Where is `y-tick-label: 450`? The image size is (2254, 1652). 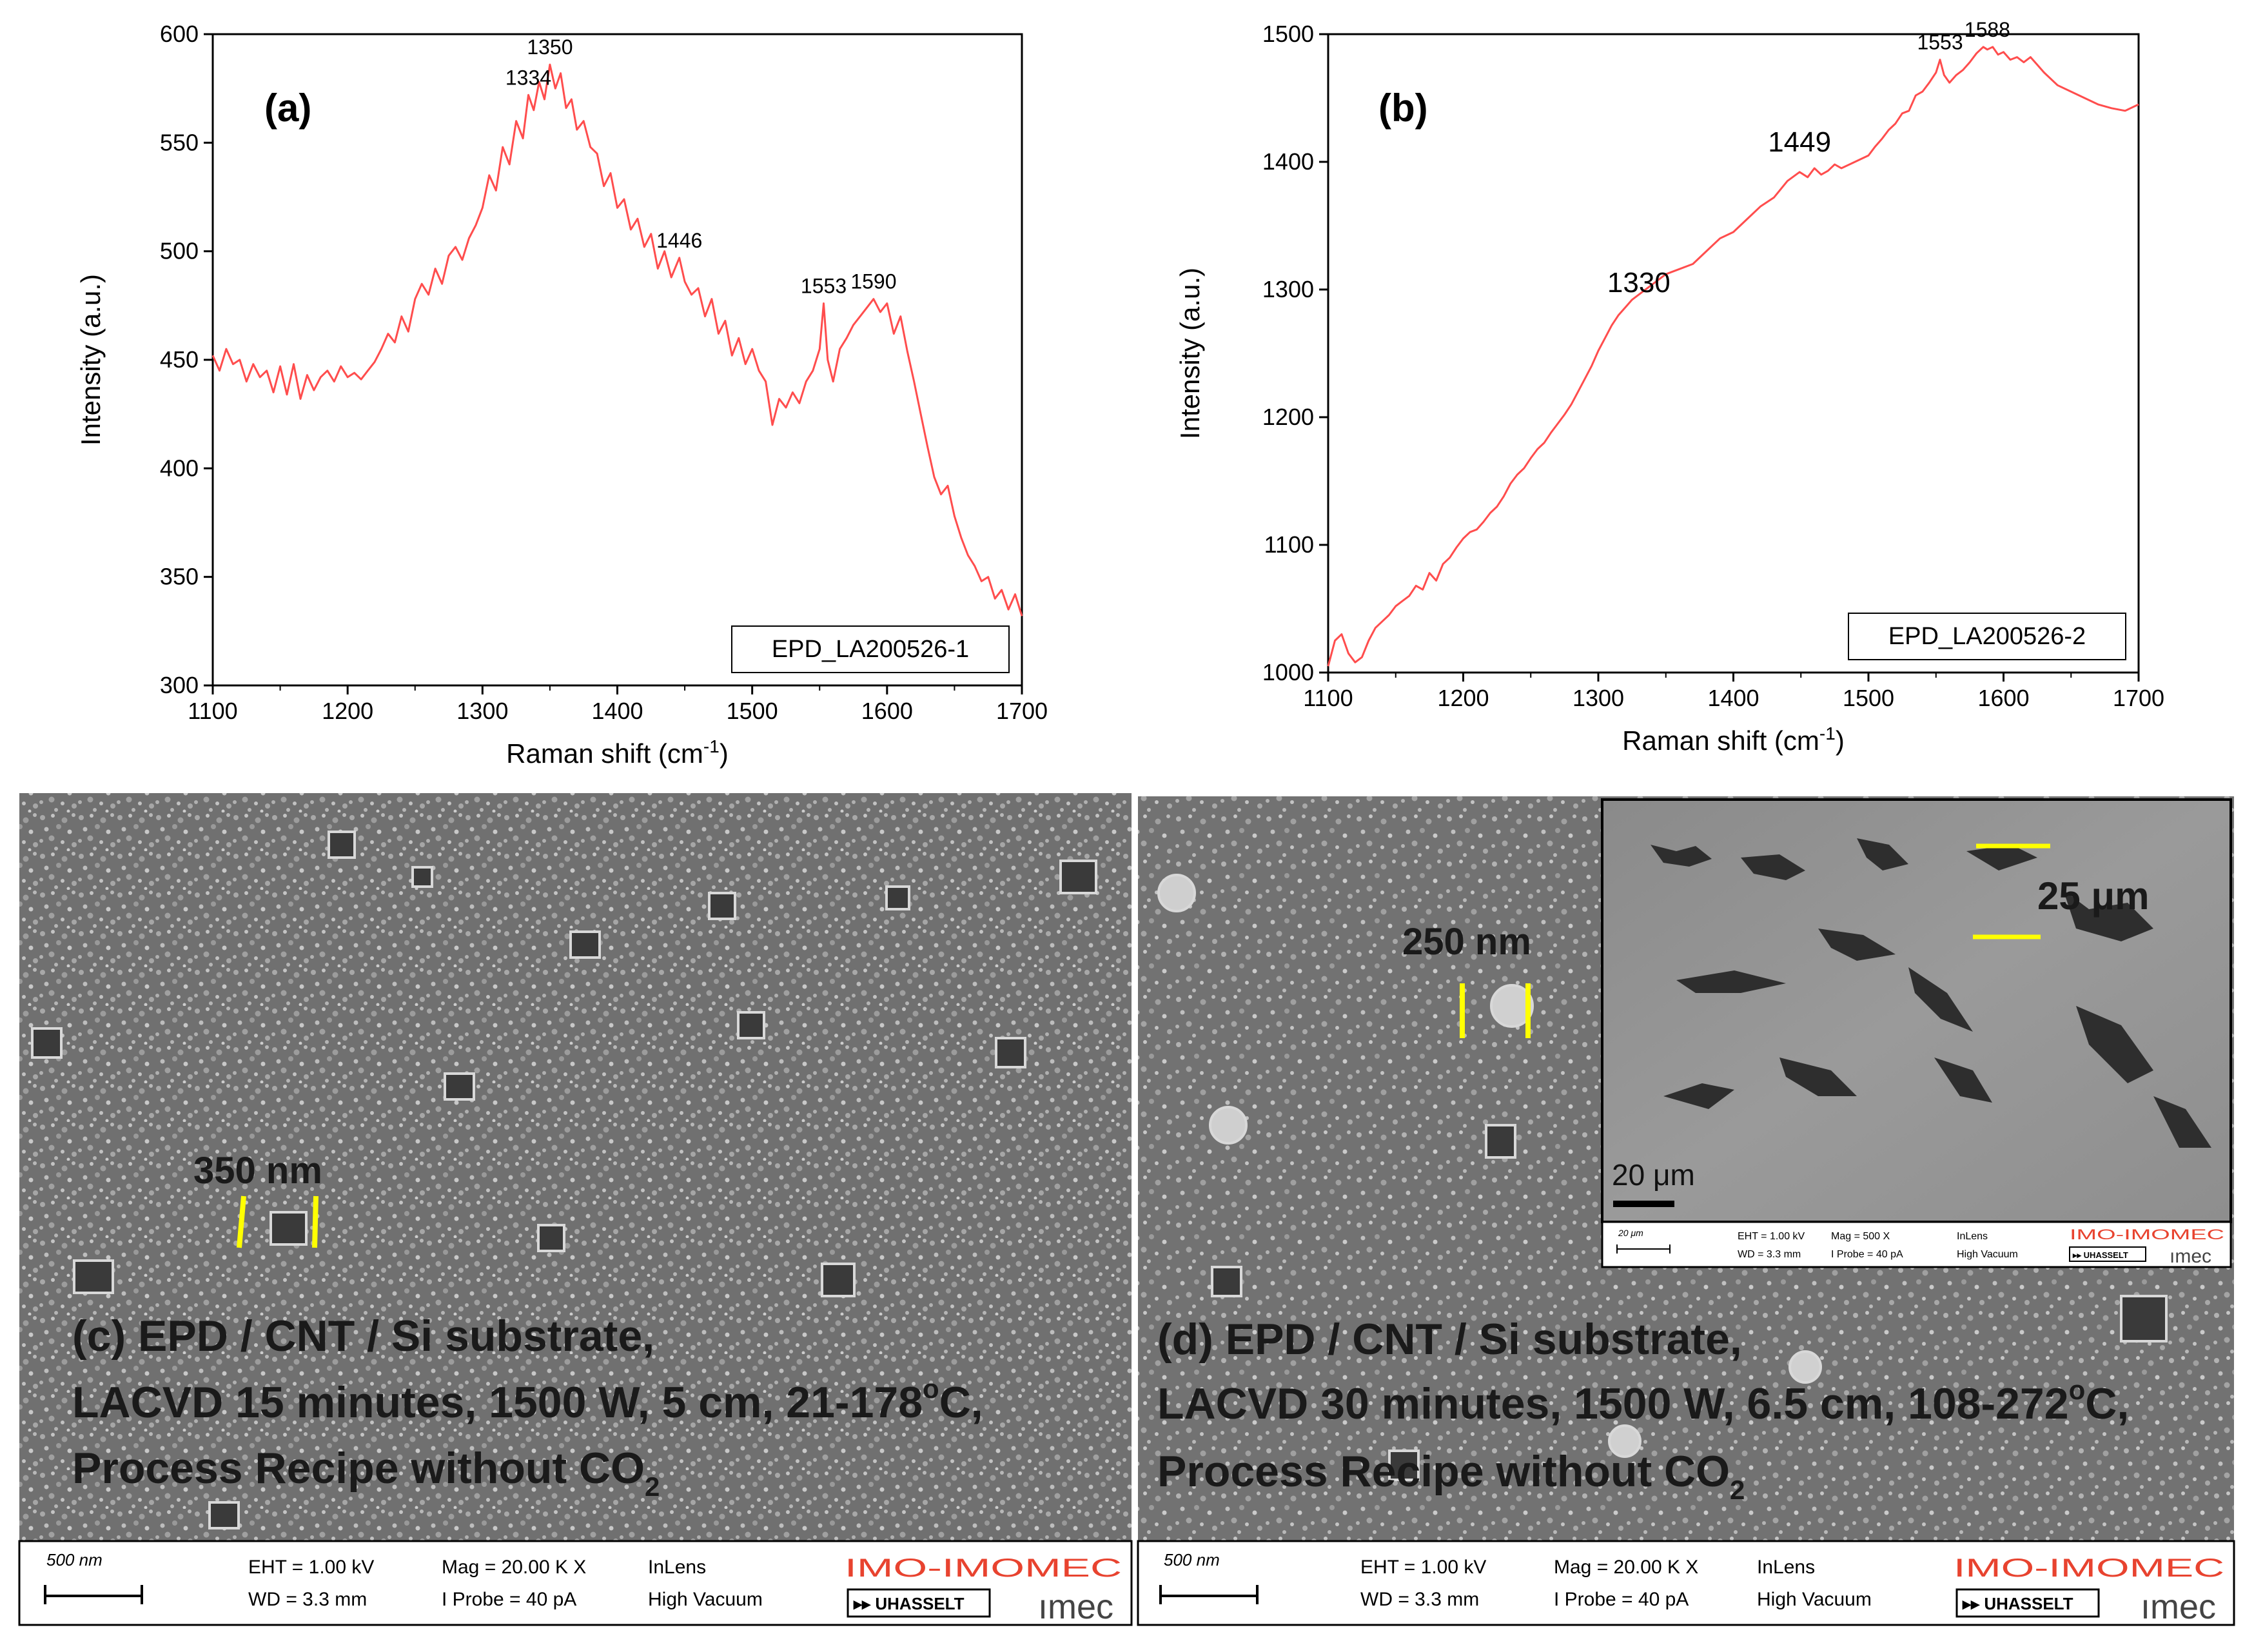
y-tick-label: 450 is located at coordinates (179, 359).